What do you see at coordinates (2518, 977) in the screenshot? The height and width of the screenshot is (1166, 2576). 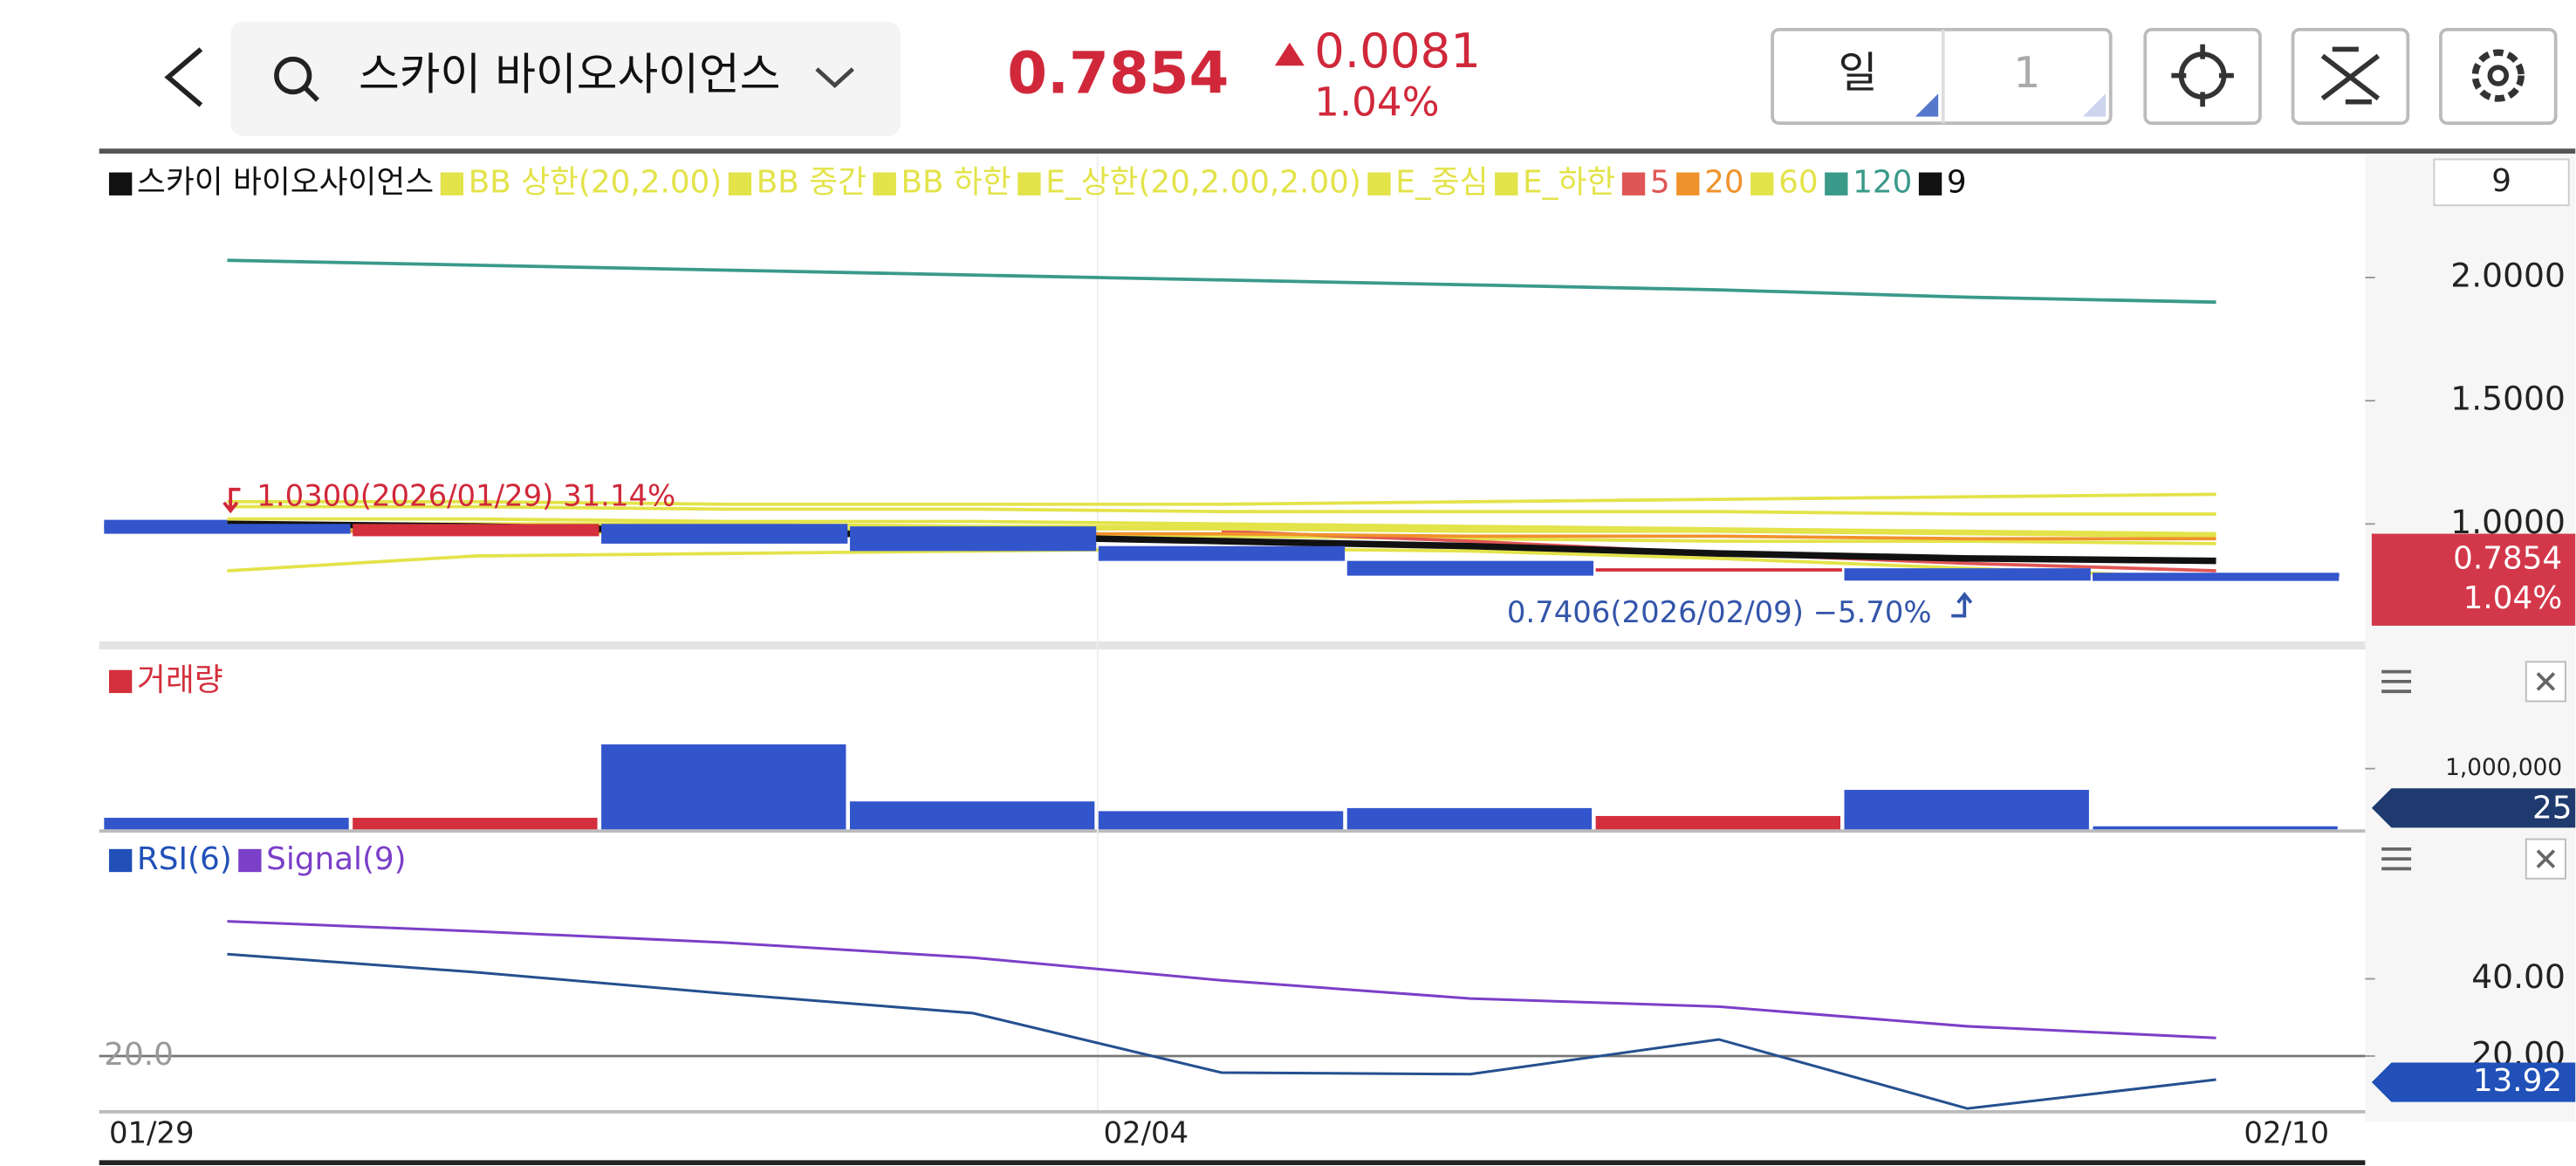 I see `y-tick-label: 40.00` at bounding box center [2518, 977].